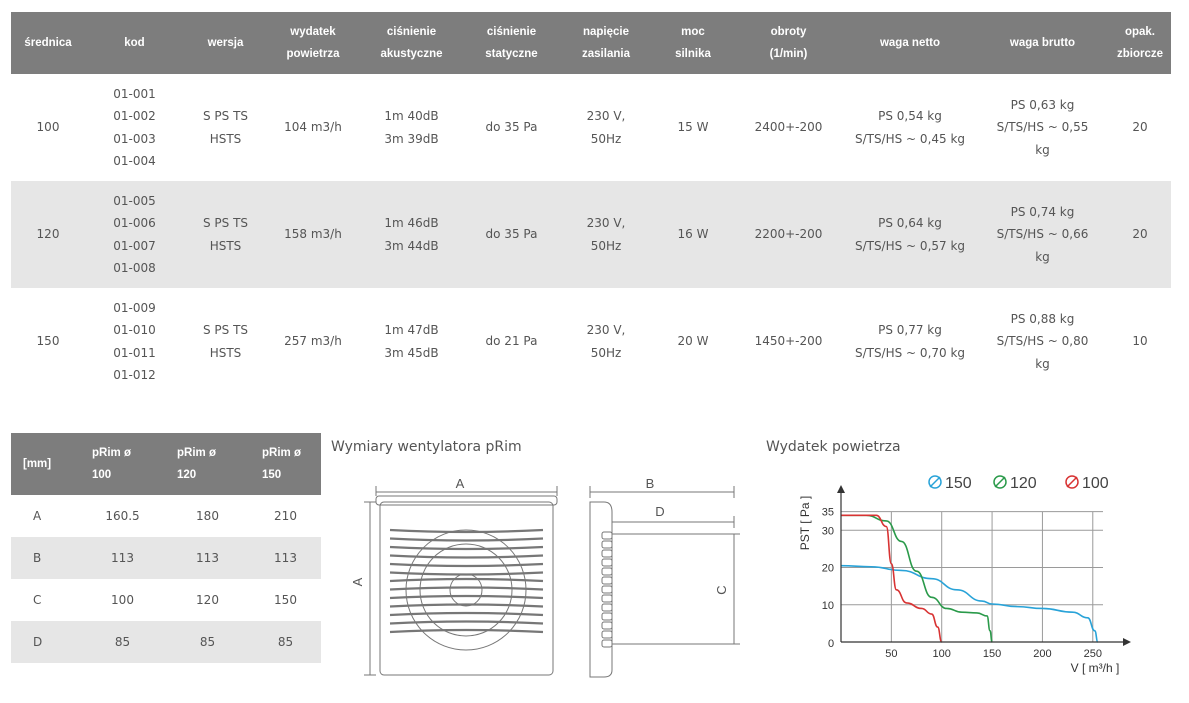  What do you see at coordinates (935, 482) in the screenshot?
I see `legend-marker-icon` at bounding box center [935, 482].